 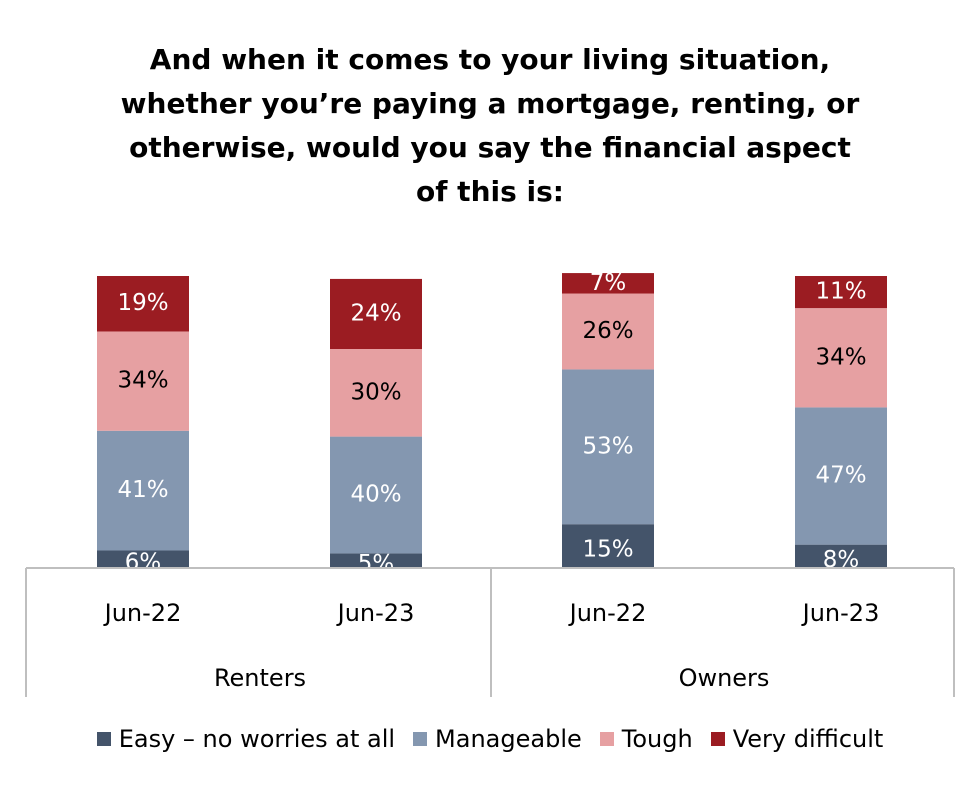 I want to click on tick-label-2: Jun-23, so click(x=375, y=613).